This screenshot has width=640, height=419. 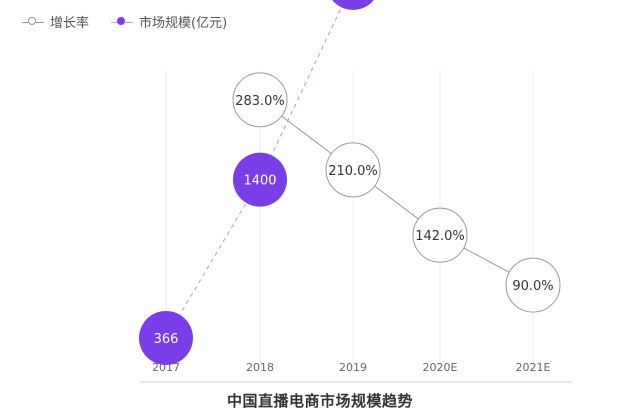 I want to click on growth-bubble-2021e, so click(x=533, y=285).